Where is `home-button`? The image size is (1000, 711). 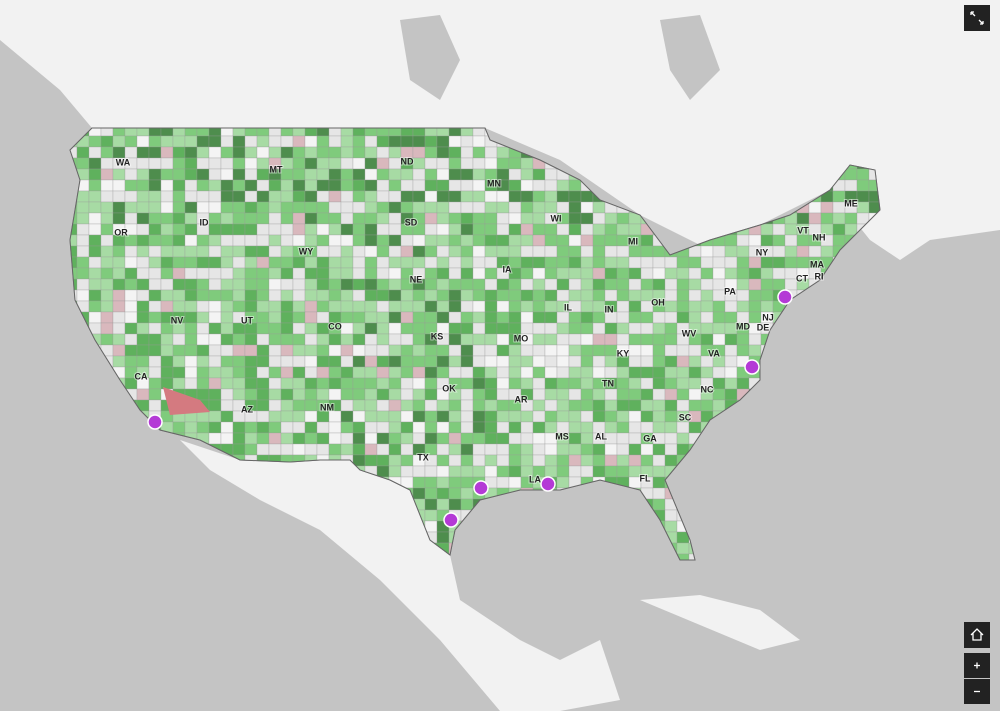 home-button is located at coordinates (977, 635).